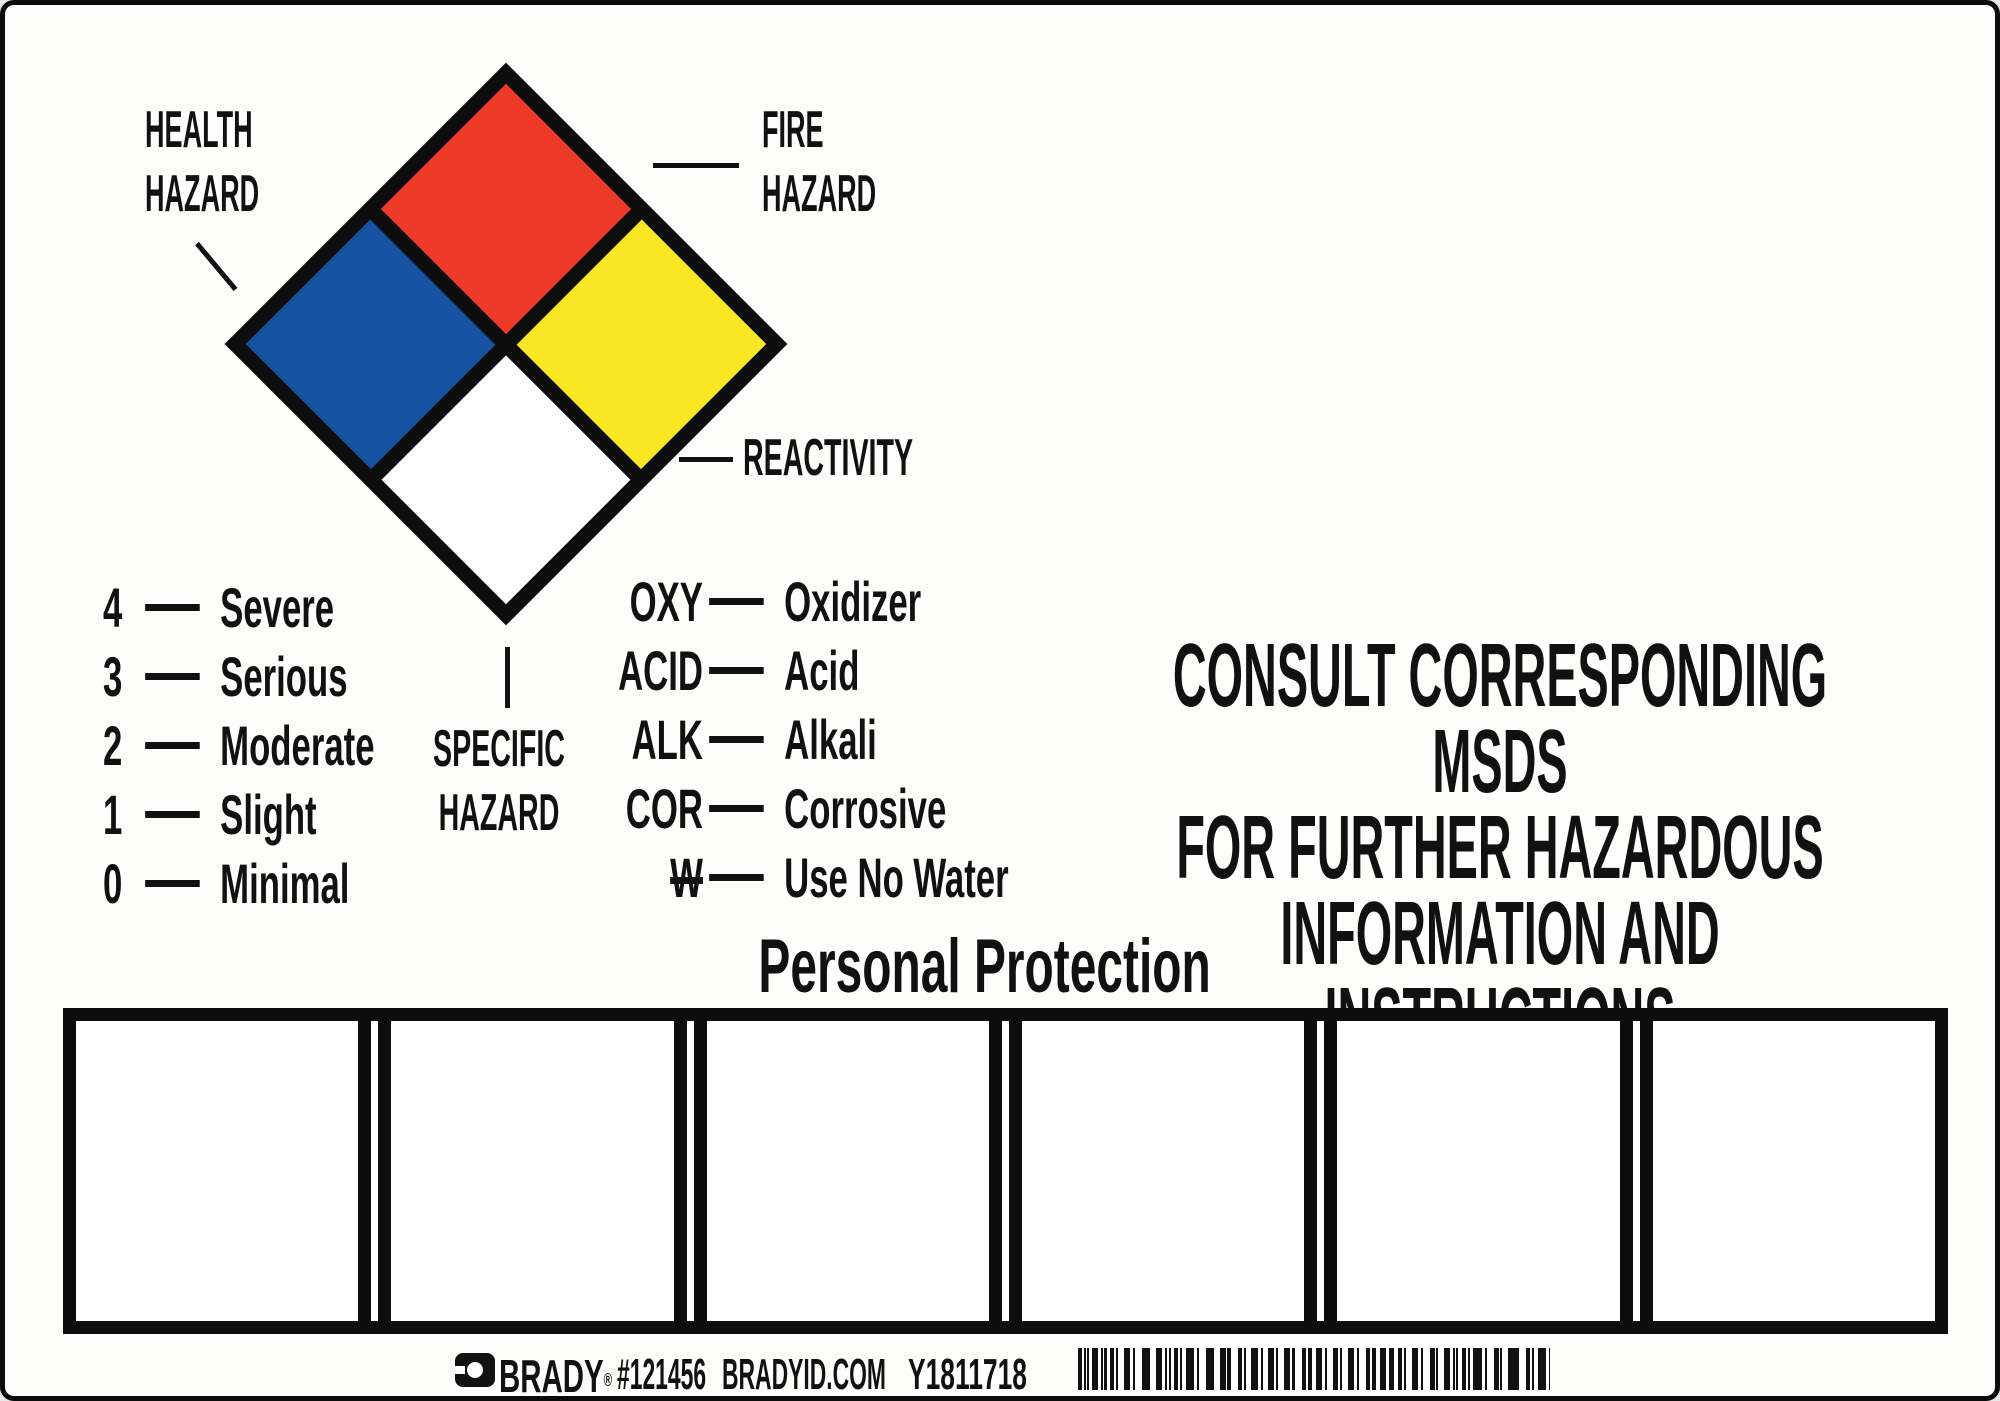 The width and height of the screenshot is (2000, 1401). What do you see at coordinates (830, 739) in the screenshot?
I see `code-word: Alkali` at bounding box center [830, 739].